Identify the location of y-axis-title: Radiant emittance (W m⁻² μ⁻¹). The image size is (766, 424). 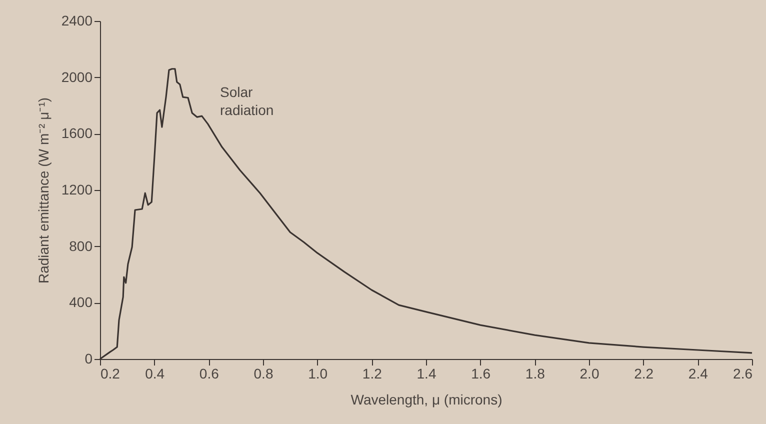
(43, 190).